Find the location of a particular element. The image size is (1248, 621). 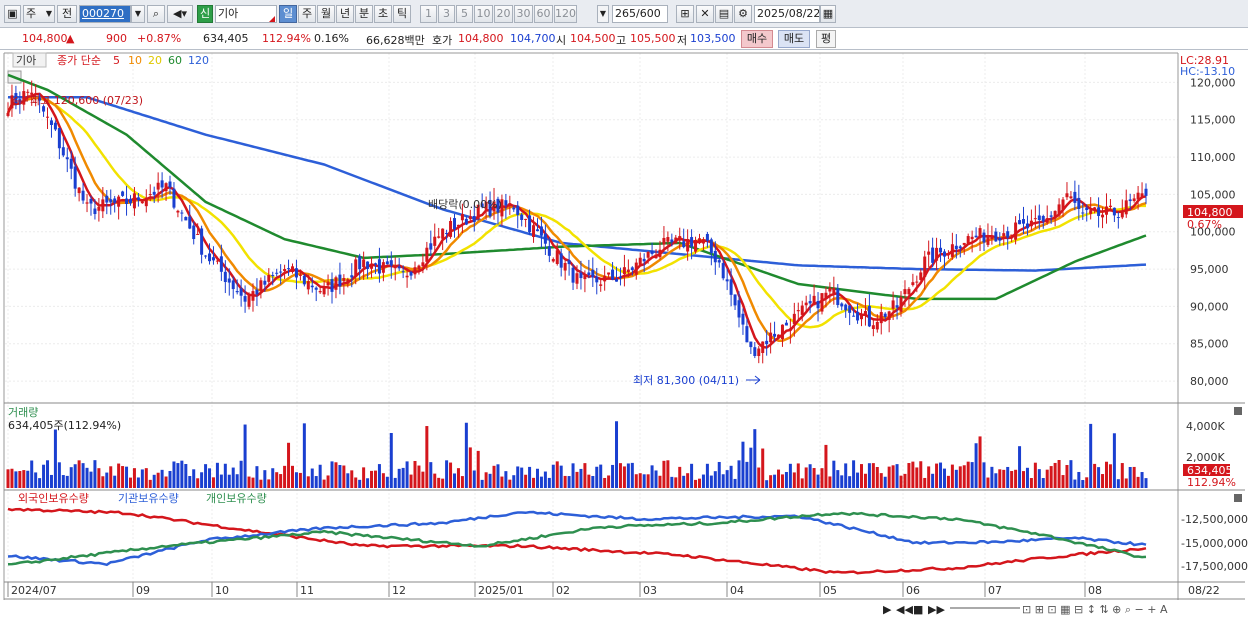

interval-30: 30 is located at coordinates (523, 14).